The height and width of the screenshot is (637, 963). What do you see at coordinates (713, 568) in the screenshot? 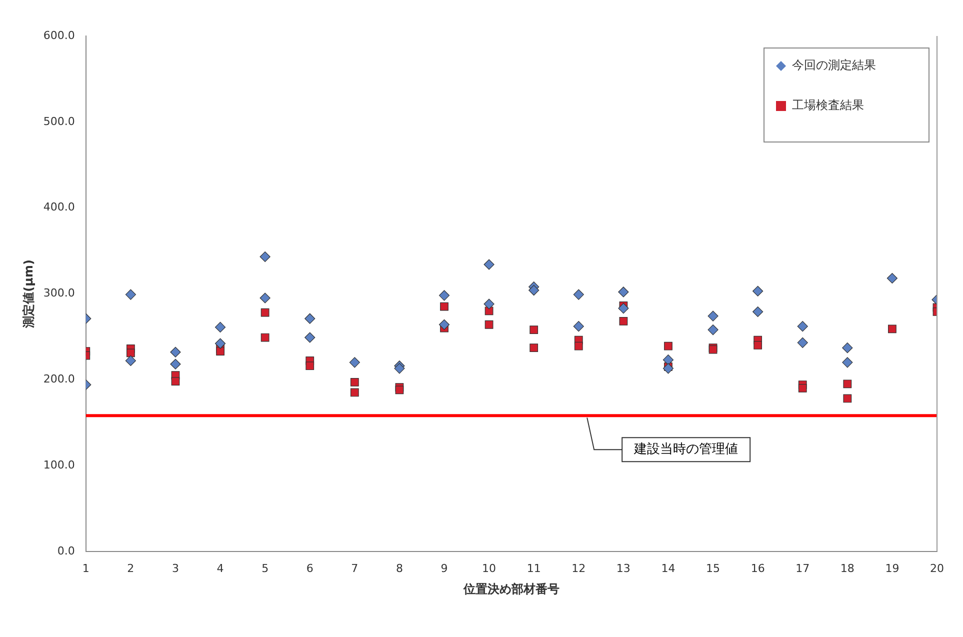
I see `x-tick-label: 15` at bounding box center [713, 568].